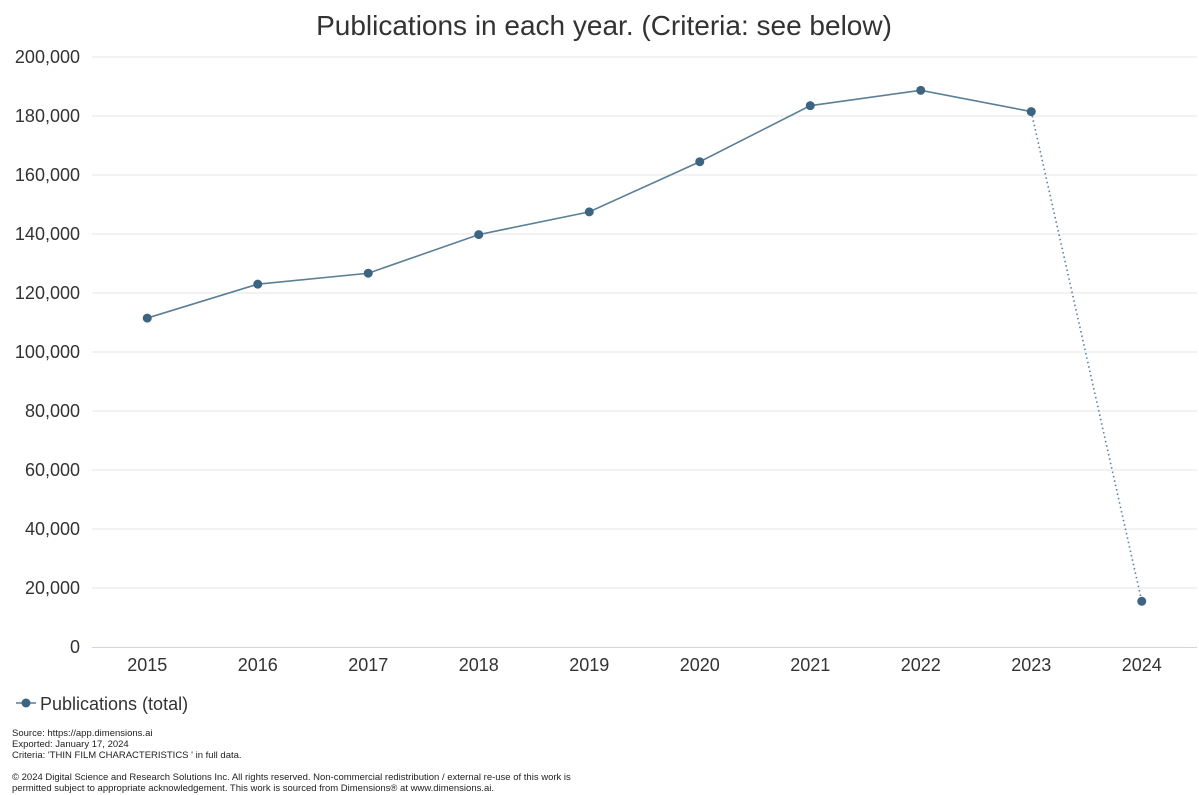 The width and height of the screenshot is (1199, 795). Describe the element at coordinates (810, 665) in the screenshot. I see `x-tick-label: 2021` at that location.